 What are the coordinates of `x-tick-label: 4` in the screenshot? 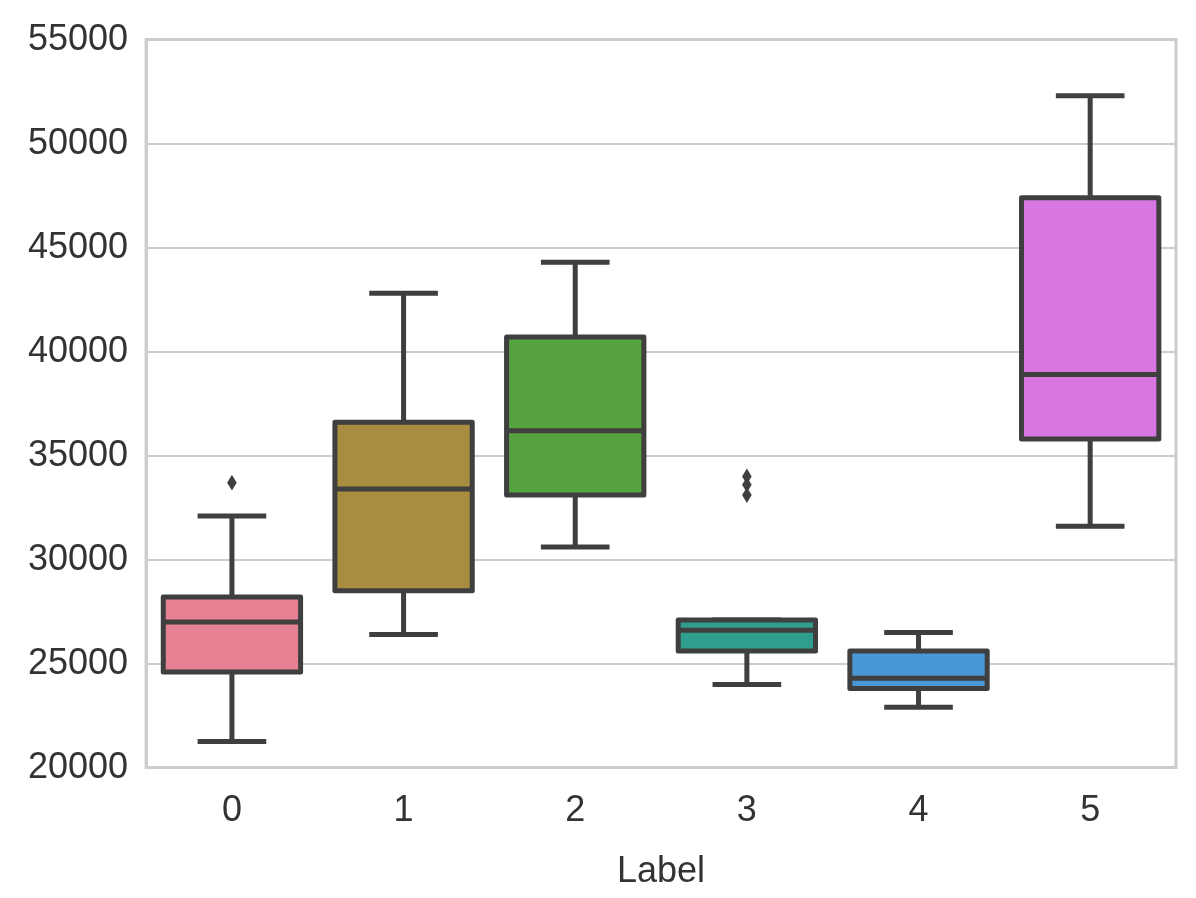 It's located at (918, 809).